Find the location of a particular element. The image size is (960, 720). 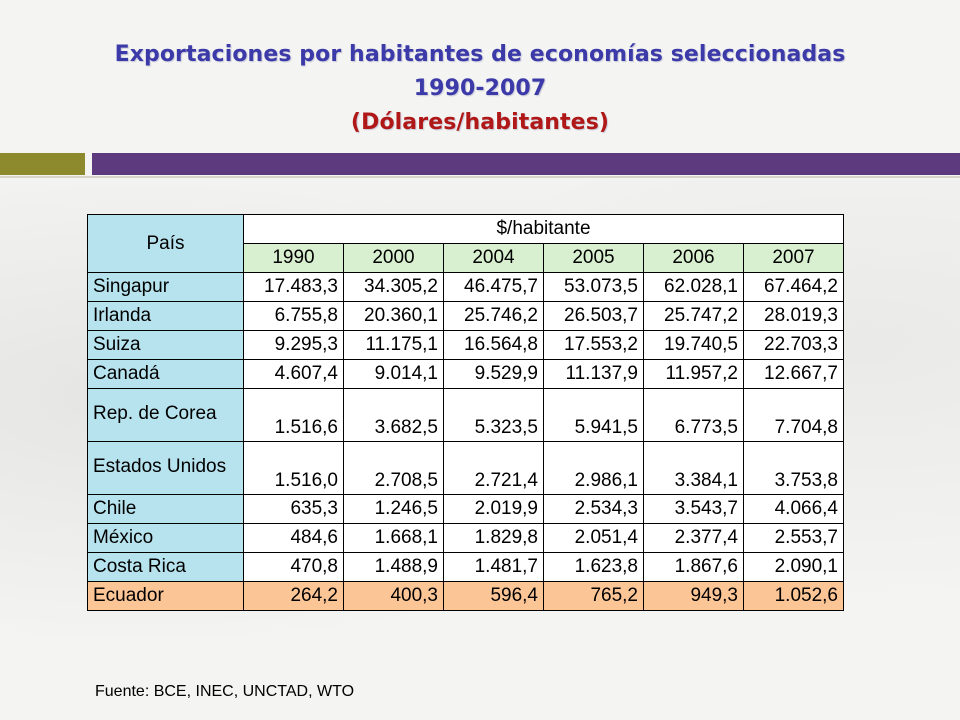

value-cell: 2.090,1 is located at coordinates (793, 567).